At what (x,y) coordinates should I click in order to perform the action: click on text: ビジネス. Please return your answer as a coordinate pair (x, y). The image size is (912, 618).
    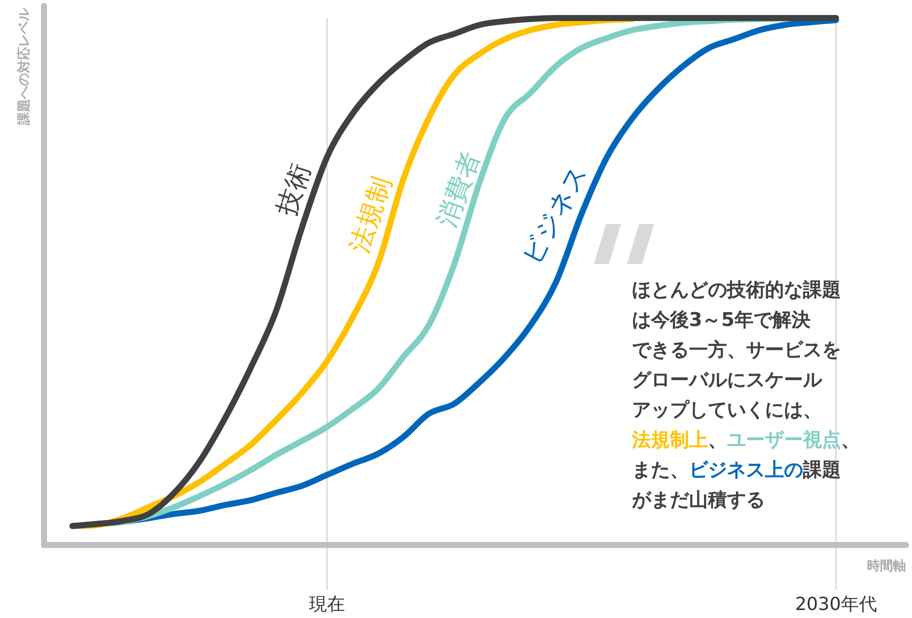
    Looking at the image, I should click on (555, 215).